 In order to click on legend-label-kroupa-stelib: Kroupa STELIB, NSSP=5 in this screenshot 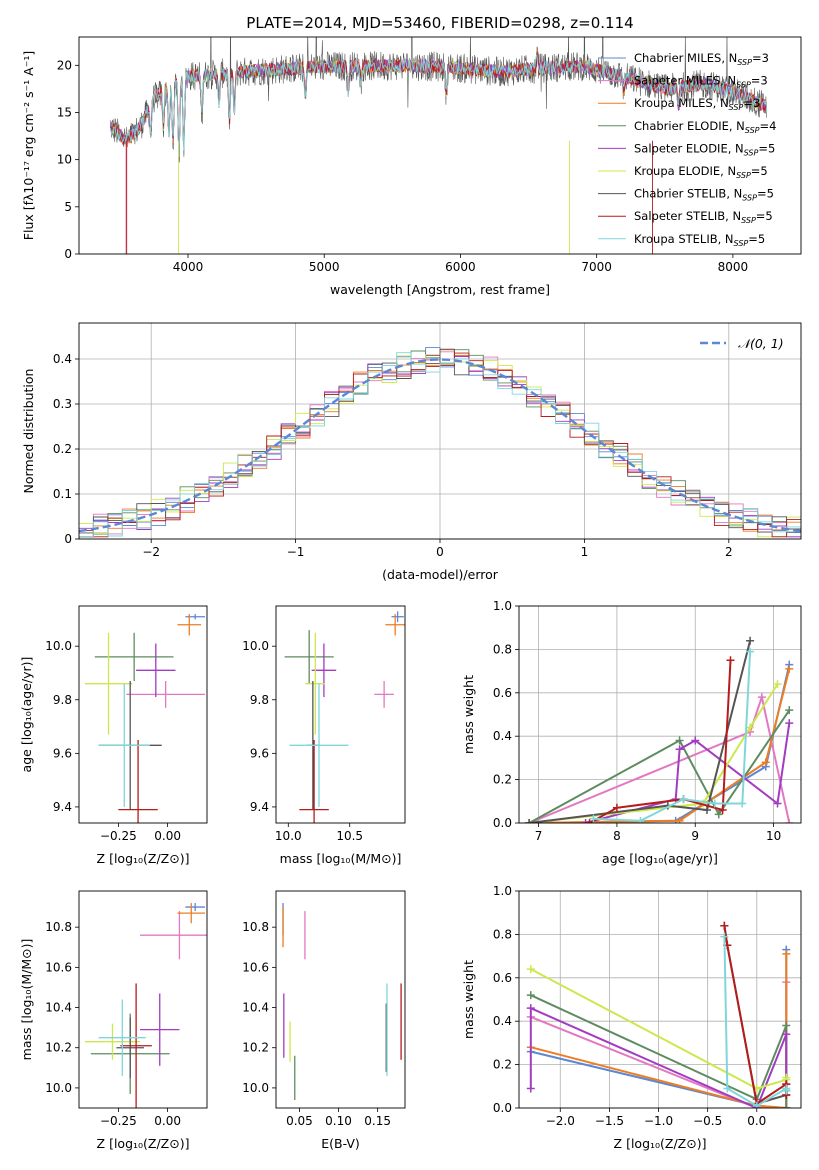, I will do `click(699, 240)`.